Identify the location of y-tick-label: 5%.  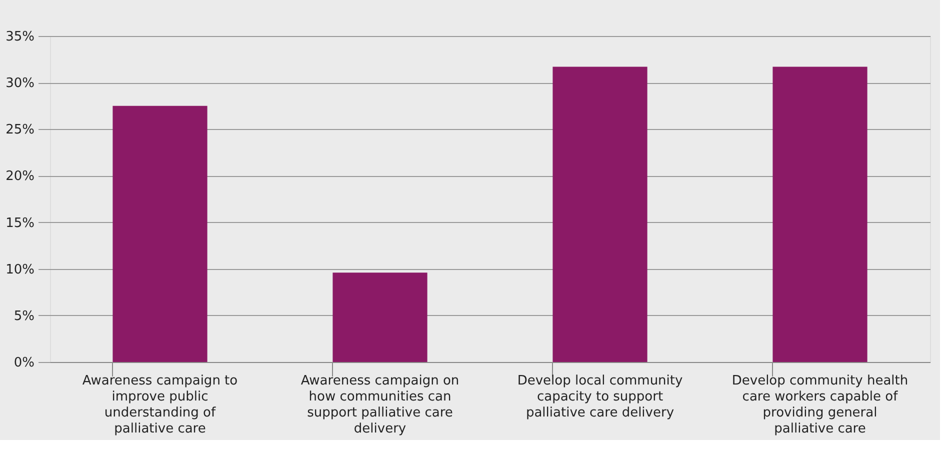
(24, 316).